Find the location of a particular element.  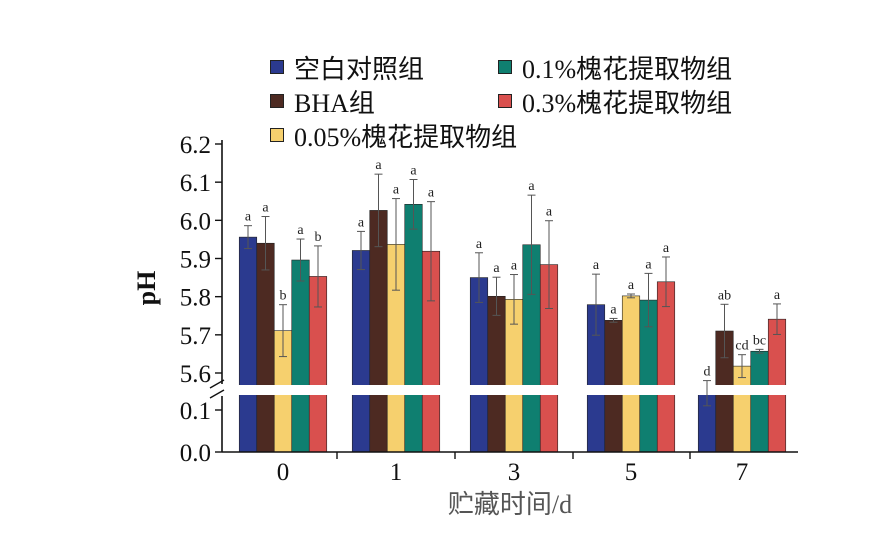

legend-item-extract-005: 0.05%槐花提取物组 is located at coordinates (393, 136).